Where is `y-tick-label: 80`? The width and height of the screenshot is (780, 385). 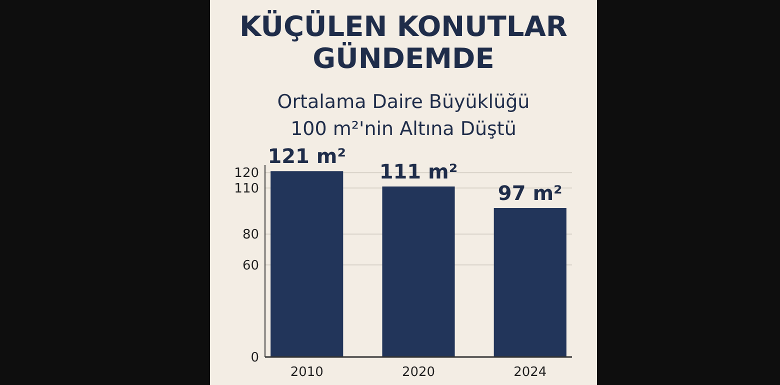 y-tick-label: 80 is located at coordinates (250, 235).